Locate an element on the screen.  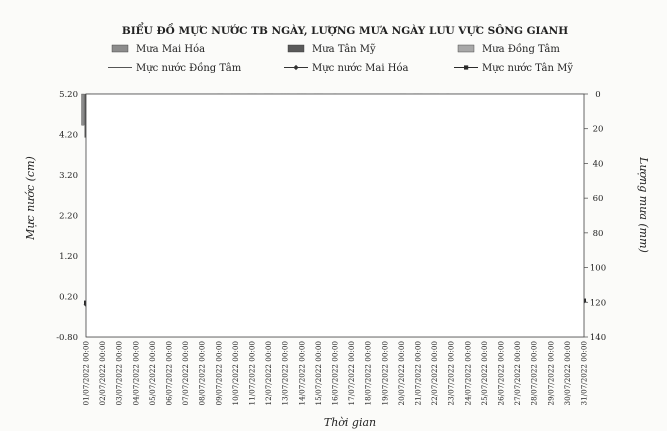
legend-item: Mực nước Mai Hóa is located at coordinates (346, 68).